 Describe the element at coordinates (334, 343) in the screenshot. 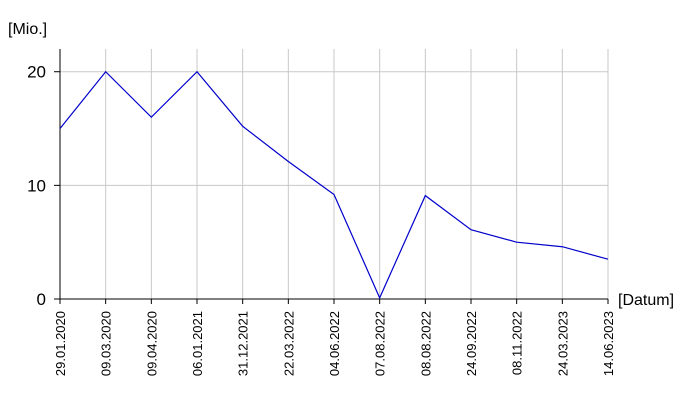

I see `x-tick-label: 04.06.2022` at that location.